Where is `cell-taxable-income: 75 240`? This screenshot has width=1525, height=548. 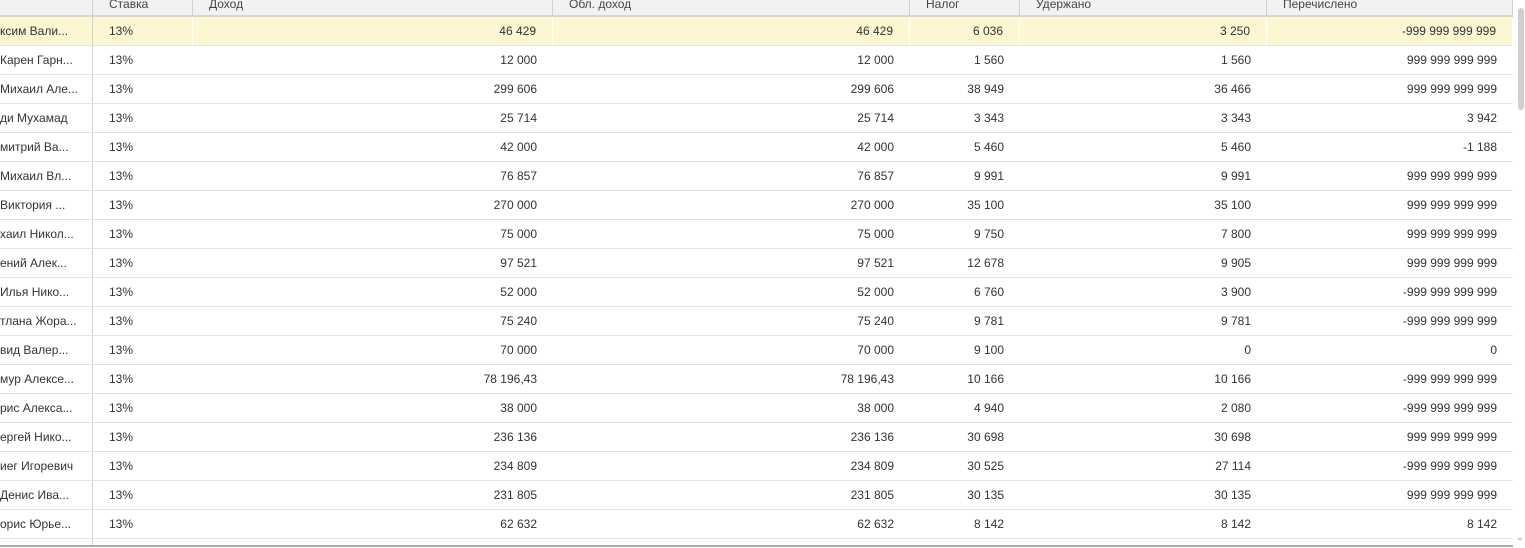 cell-taxable-income: 75 240 is located at coordinates (875, 321).